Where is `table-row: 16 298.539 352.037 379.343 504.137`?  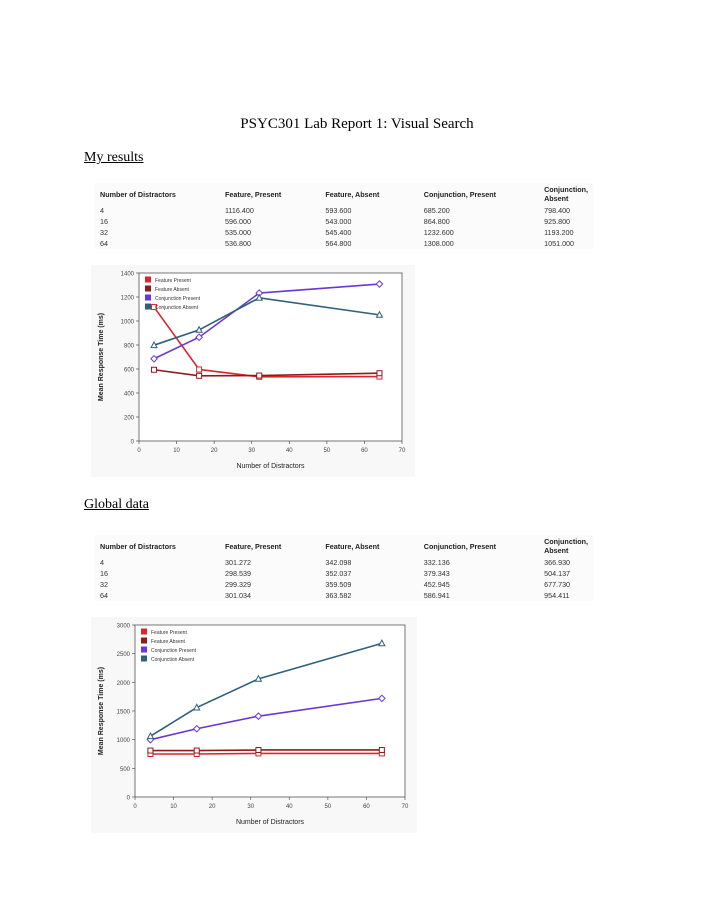 table-row: 16 298.539 352.037 379.343 504.137 is located at coordinates (344, 573).